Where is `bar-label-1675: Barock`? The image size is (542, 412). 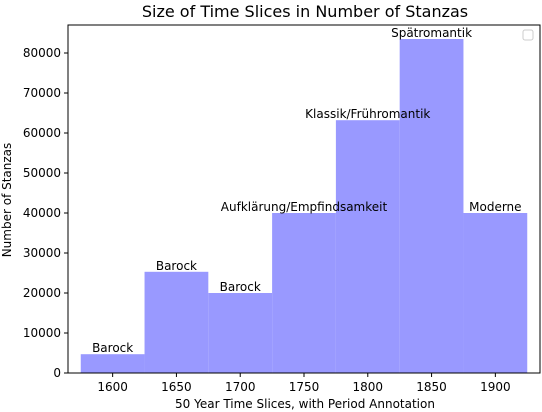 bar-label-1675: Barock is located at coordinates (240, 287).